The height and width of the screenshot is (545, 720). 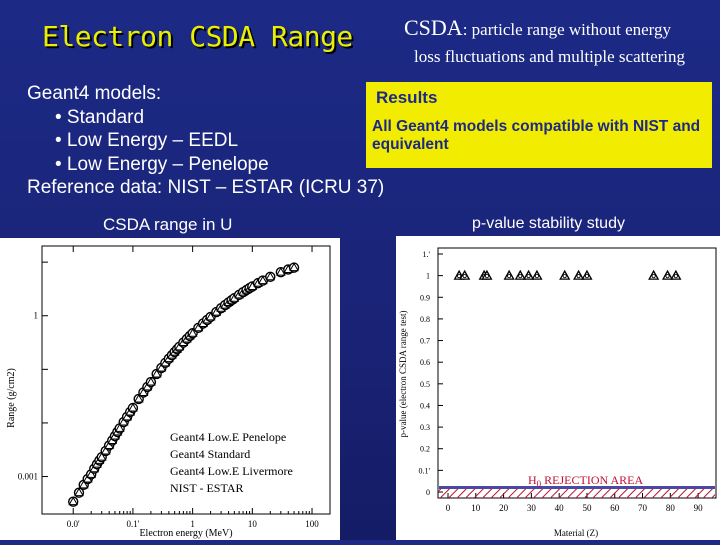 I want to click on legend-entry: Geant4 Low.E Penelope, so click(x=228, y=437).